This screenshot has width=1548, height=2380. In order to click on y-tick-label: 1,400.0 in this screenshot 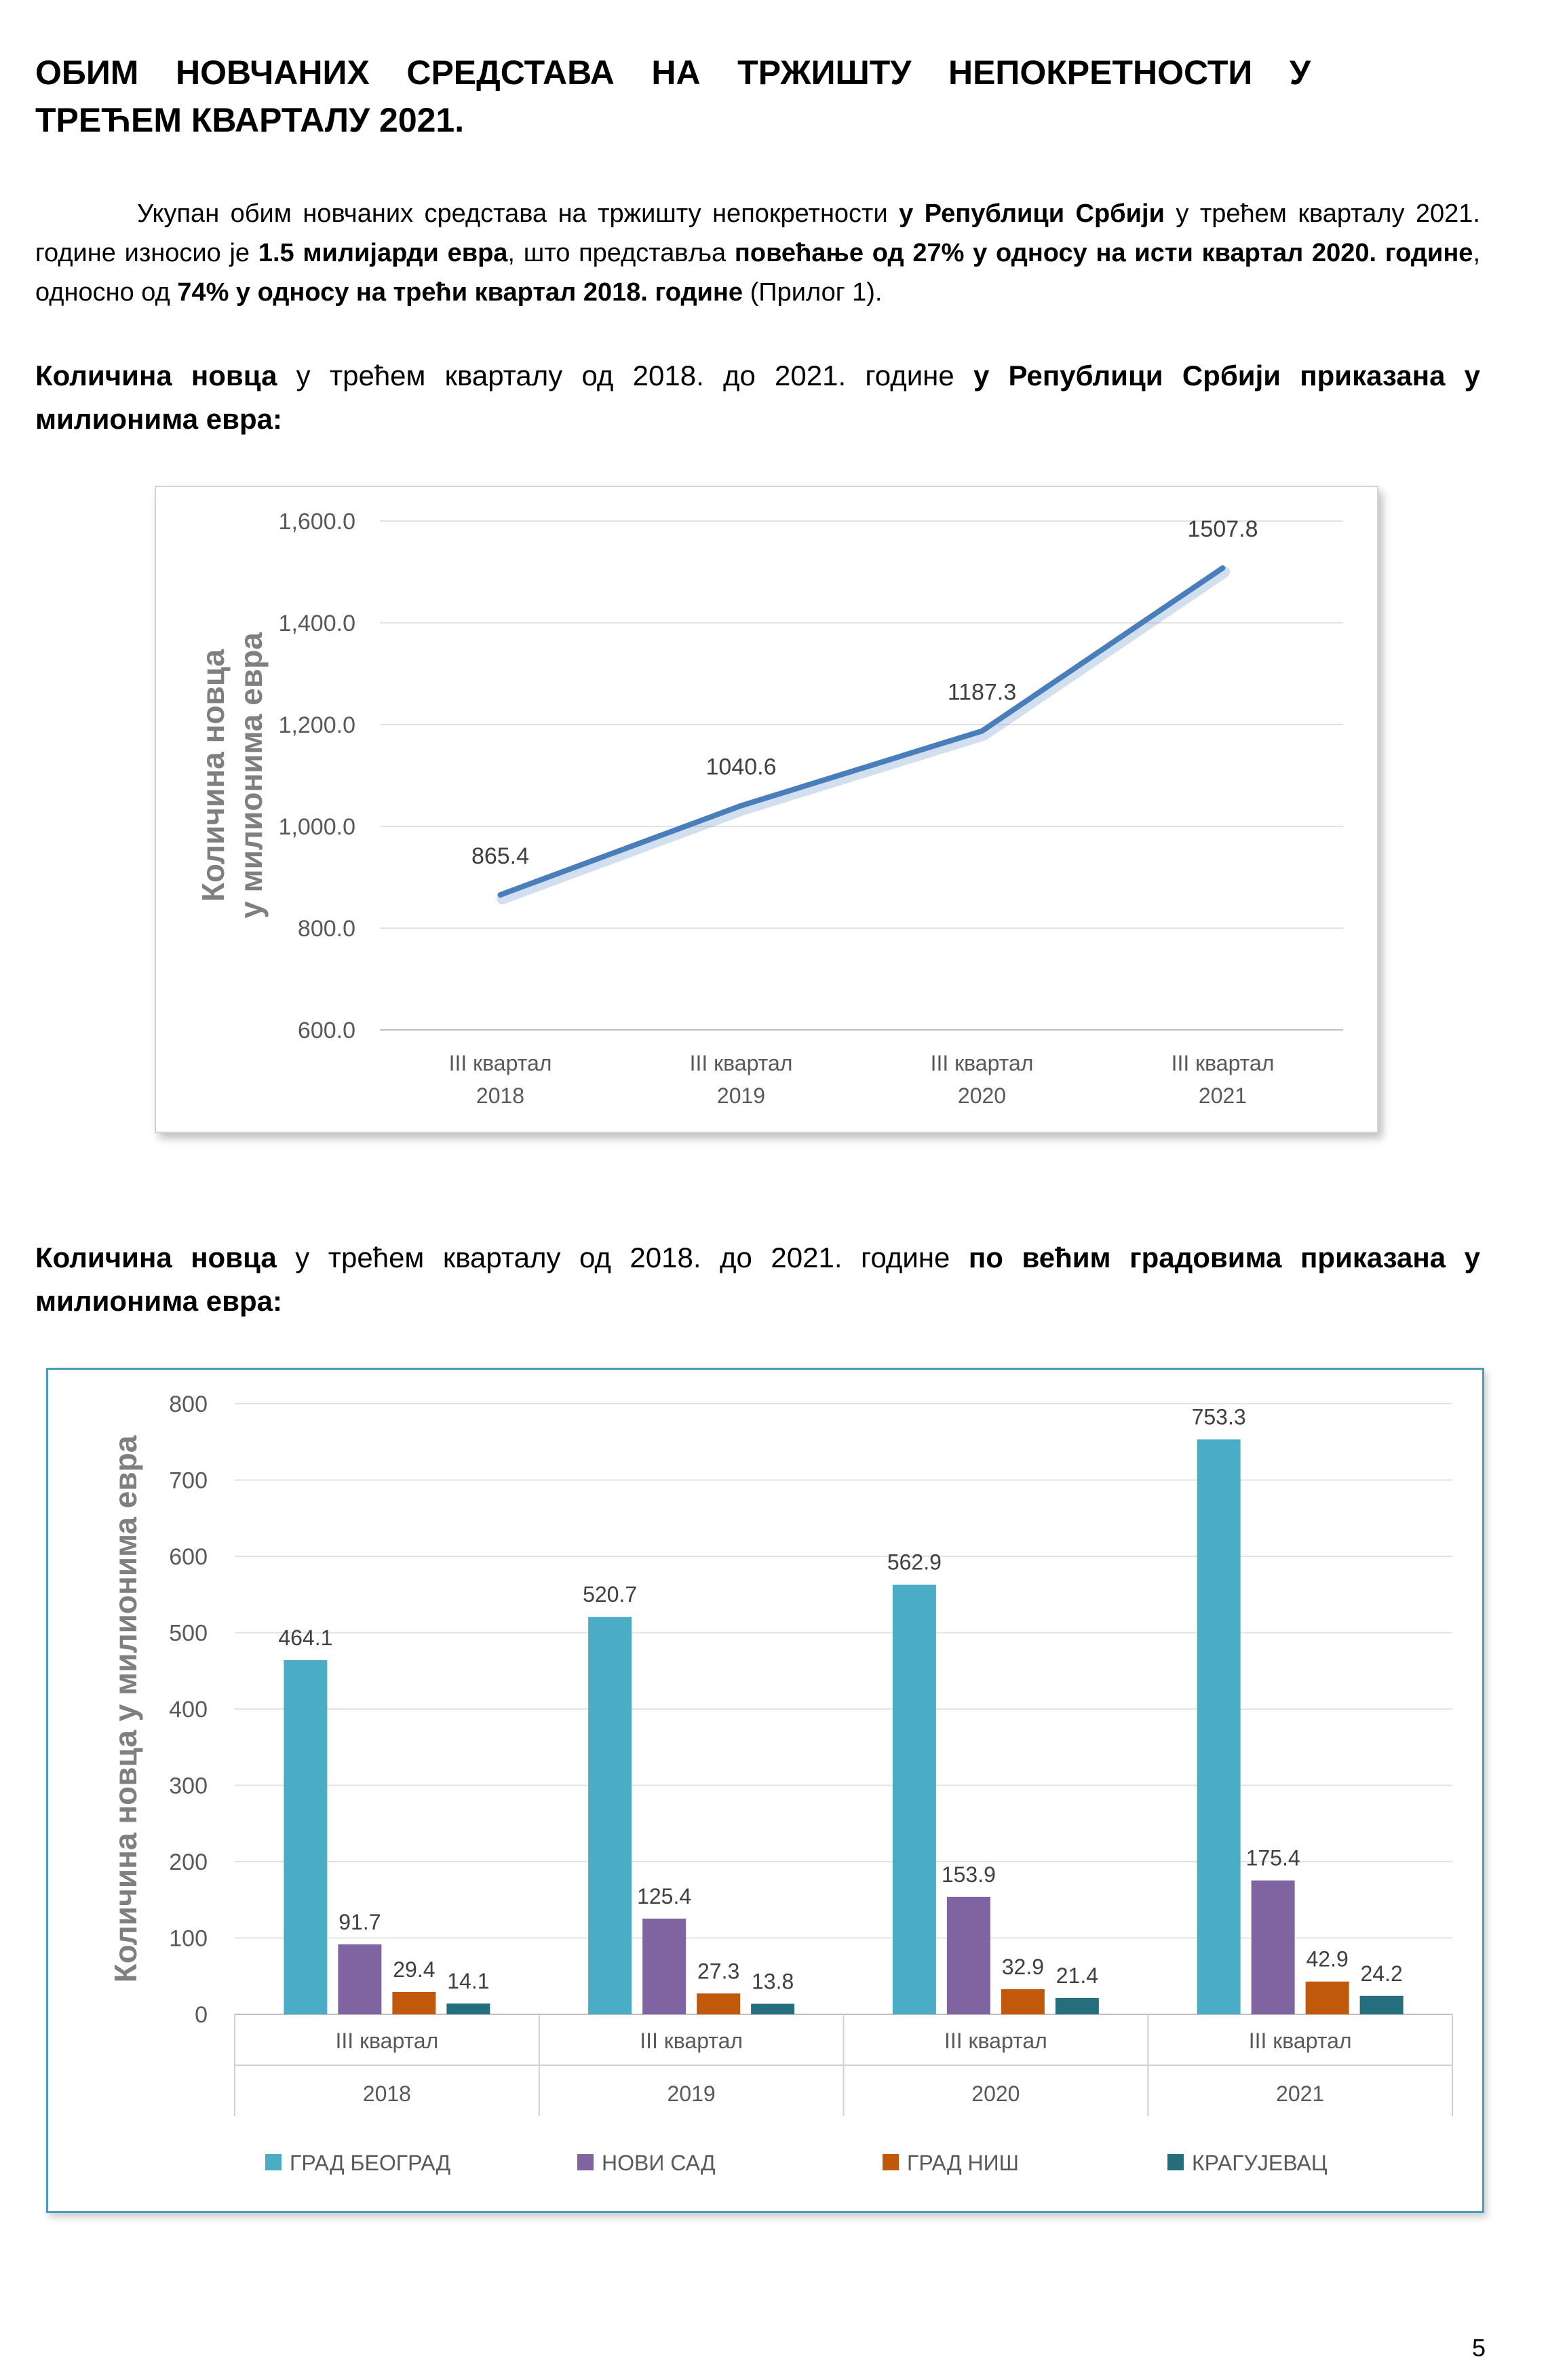, I will do `click(317, 624)`.